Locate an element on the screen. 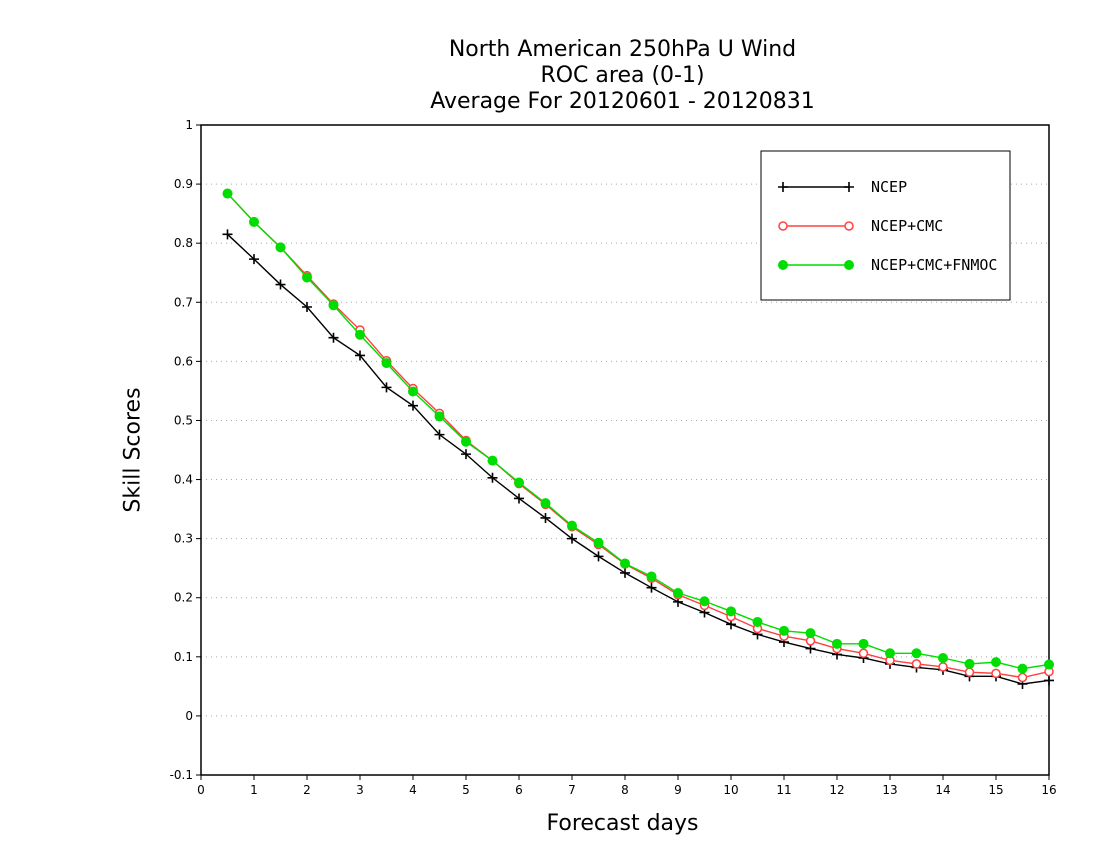 The width and height of the screenshot is (1100, 850). y-tick-label: 0.1 is located at coordinates (183, 657).